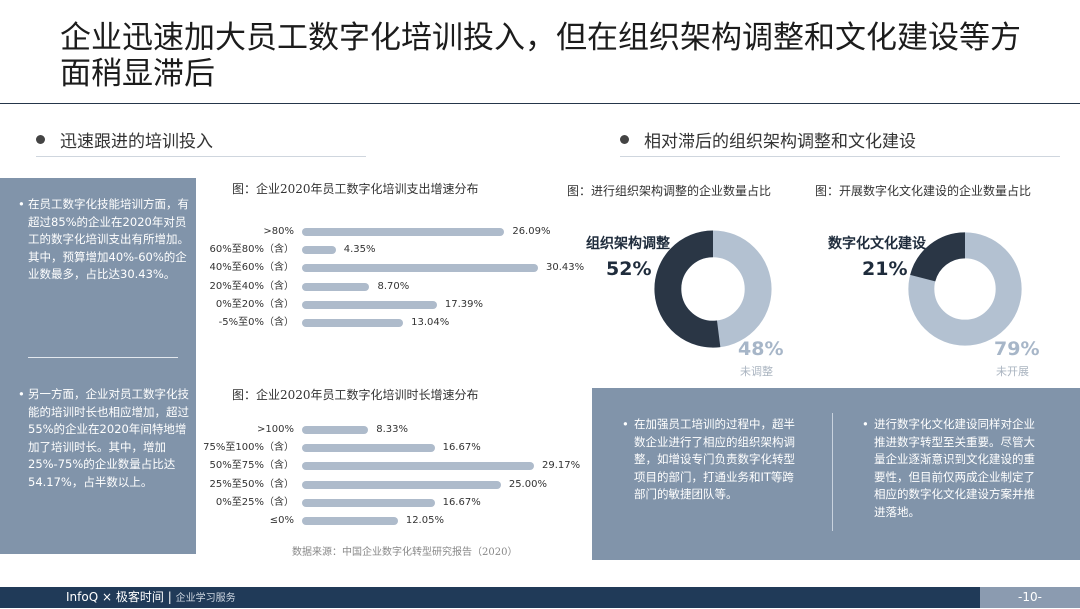  What do you see at coordinates (965, 289) in the screenshot?
I see `donut-chart-culture` at bounding box center [965, 289].